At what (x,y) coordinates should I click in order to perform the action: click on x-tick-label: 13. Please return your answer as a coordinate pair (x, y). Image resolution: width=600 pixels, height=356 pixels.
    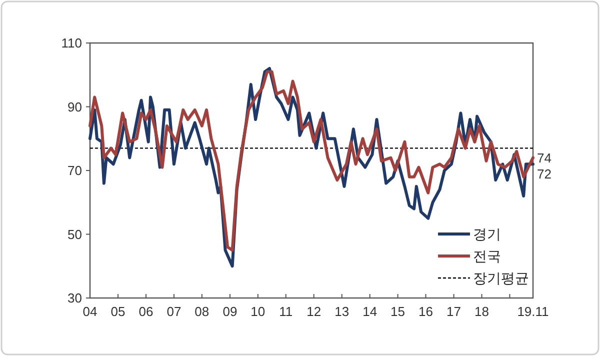
    Looking at the image, I should click on (342, 311).